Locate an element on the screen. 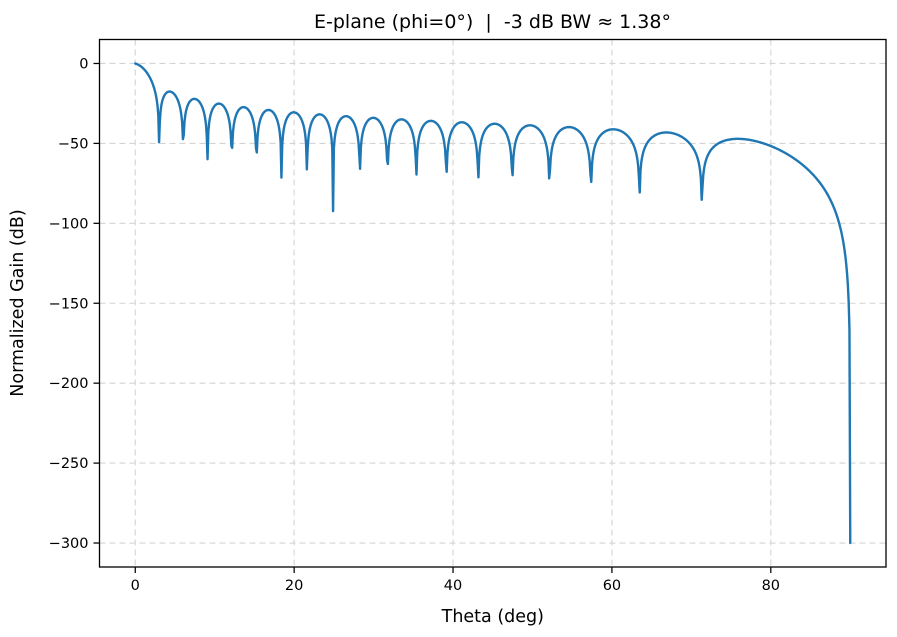 This screenshot has width=897, height=637. y-tick-label: −50 is located at coordinates (73, 144).